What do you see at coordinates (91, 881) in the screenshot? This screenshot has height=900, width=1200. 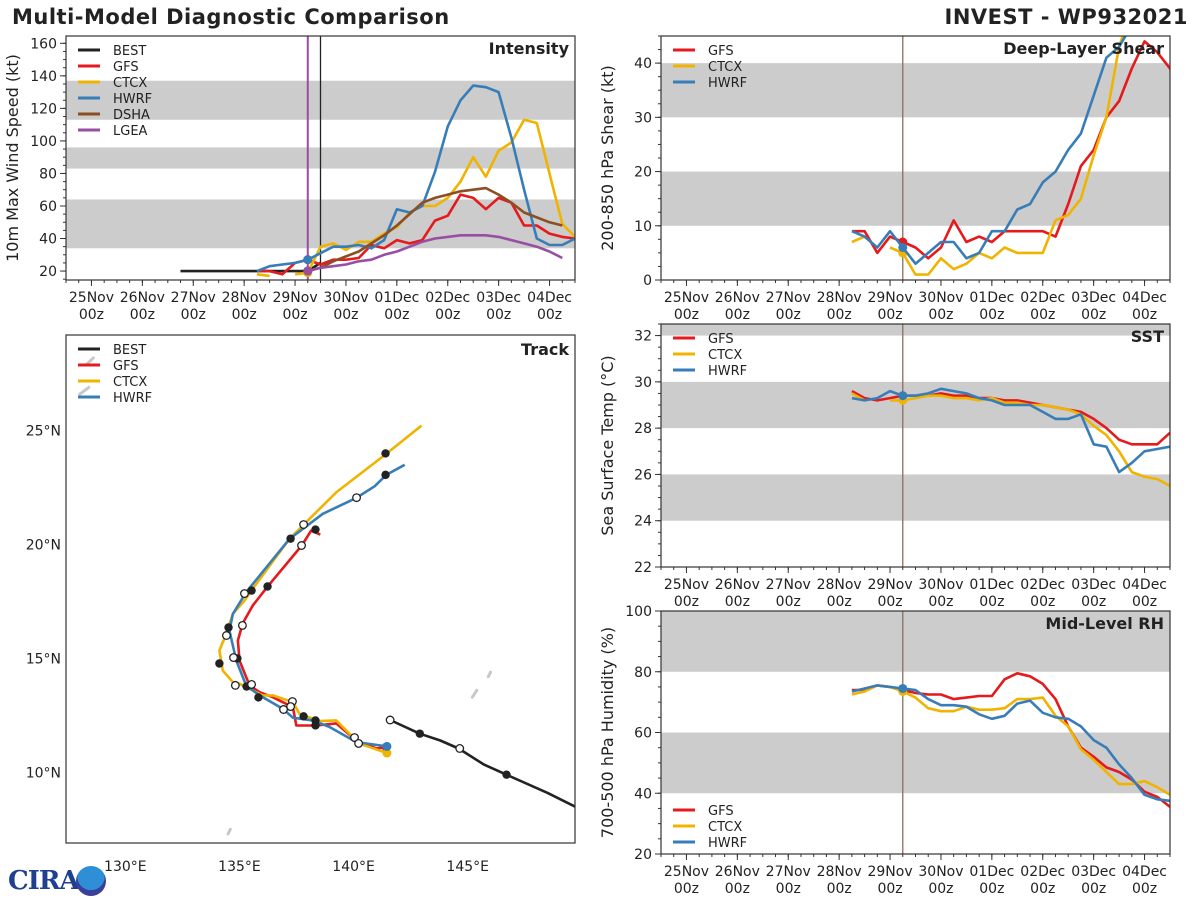 I see `noaa-logo-icon` at bounding box center [91, 881].